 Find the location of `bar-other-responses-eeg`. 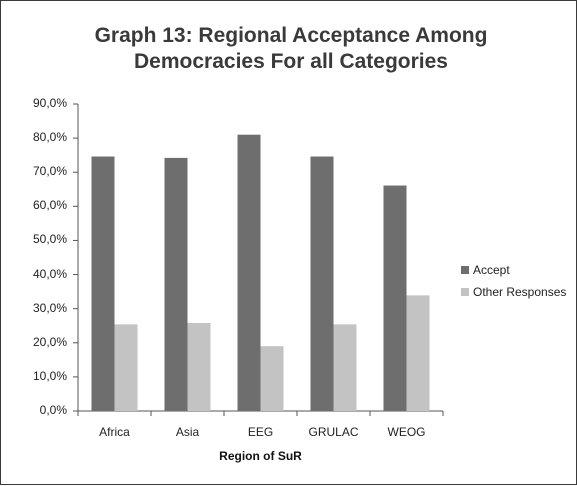

bar-other-responses-eeg is located at coordinates (272, 378).